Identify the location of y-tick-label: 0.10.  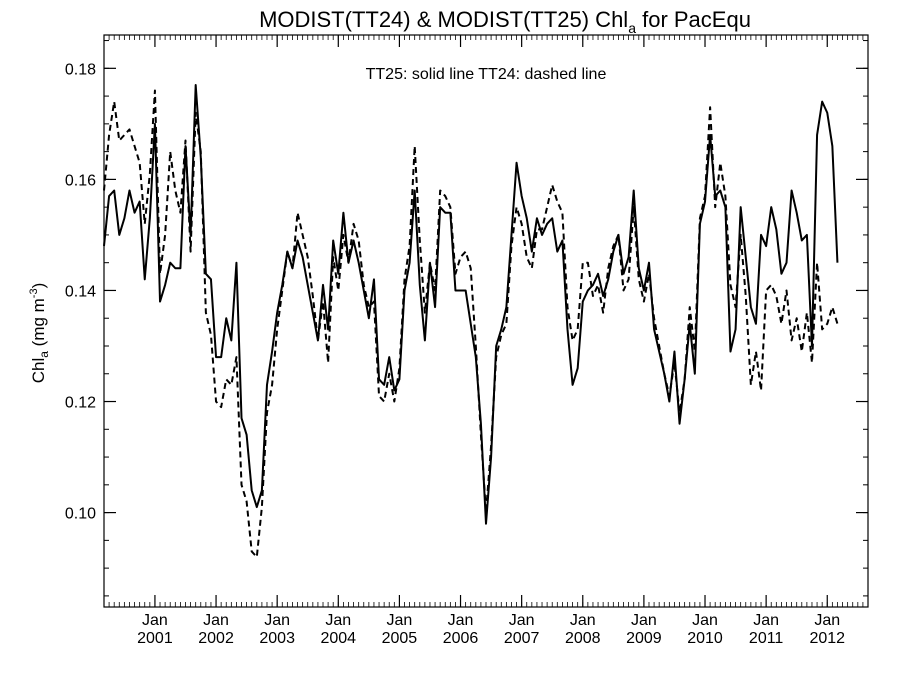
(80, 514).